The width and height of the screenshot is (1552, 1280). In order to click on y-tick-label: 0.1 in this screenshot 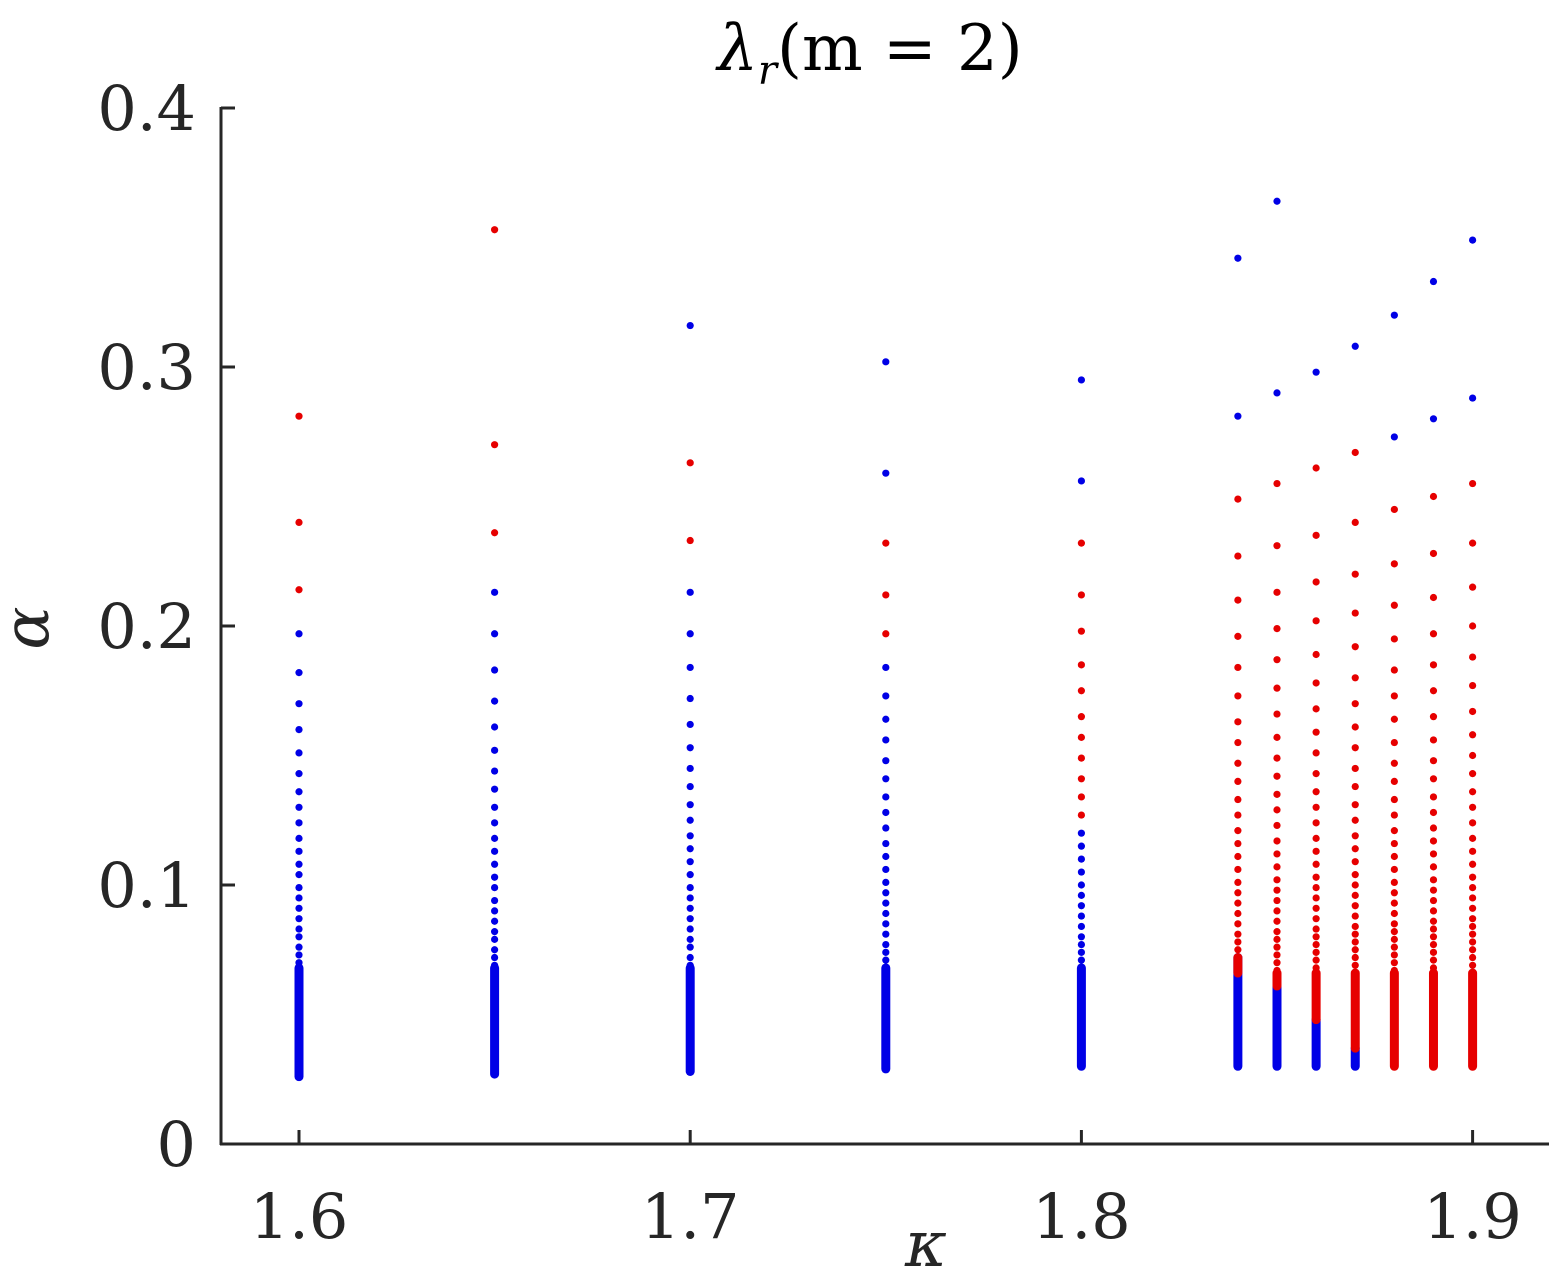, I will do `click(146, 885)`.